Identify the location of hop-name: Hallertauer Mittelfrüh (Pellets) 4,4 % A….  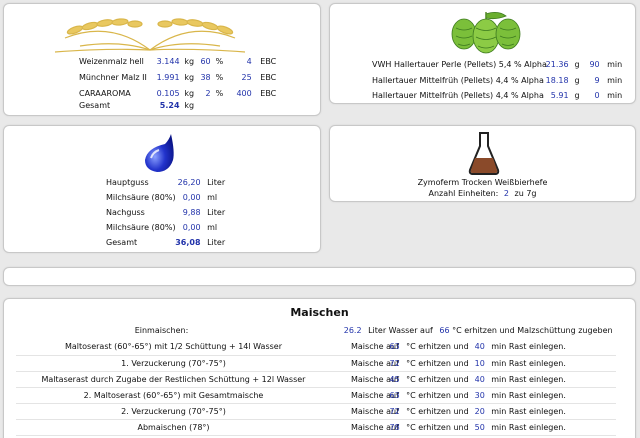
(458, 95).